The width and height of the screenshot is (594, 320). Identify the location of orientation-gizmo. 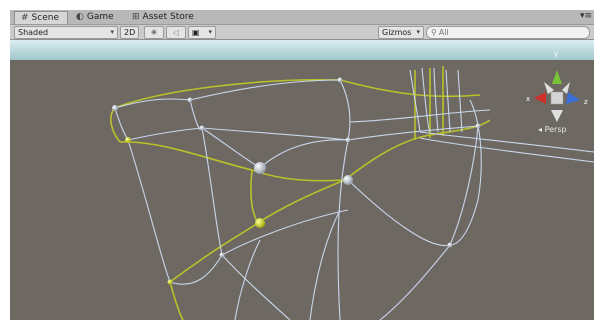
(557, 96).